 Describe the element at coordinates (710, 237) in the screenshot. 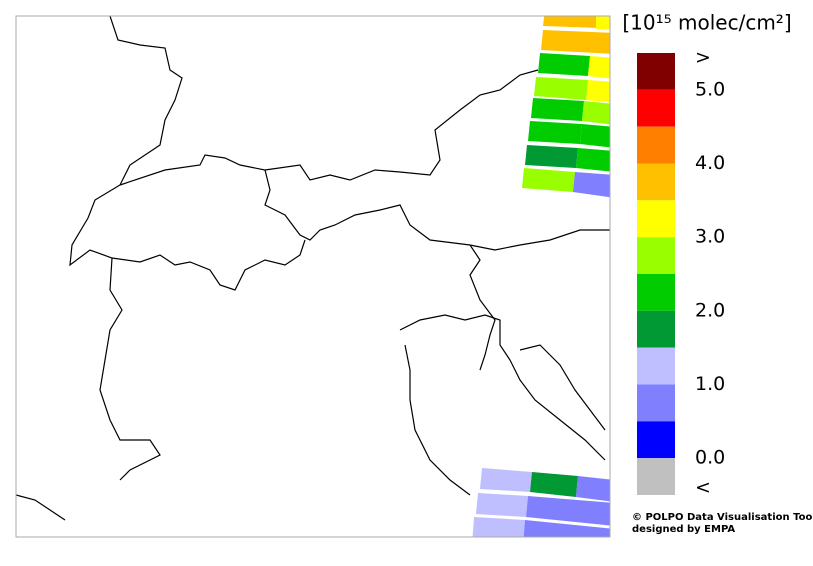

I see `colorbar-label: 3.0` at that location.